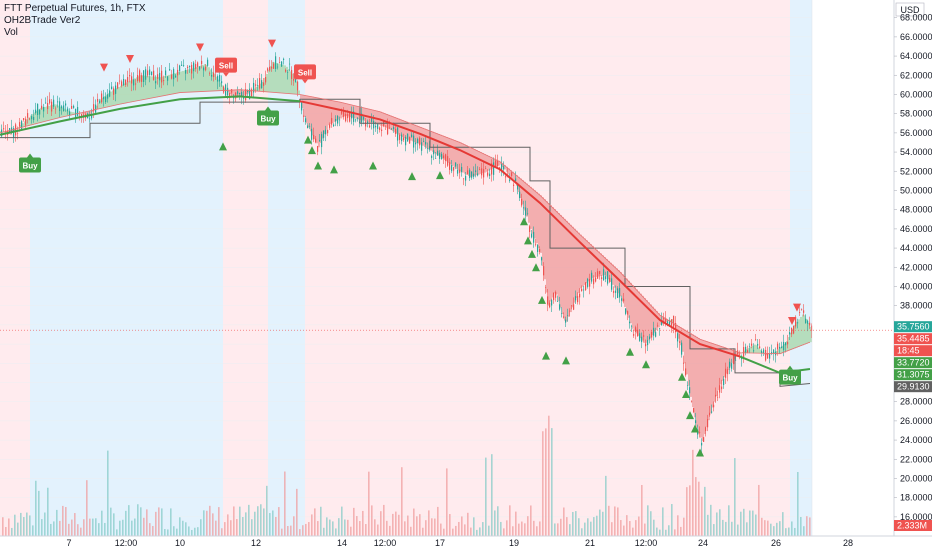 The width and height of the screenshot is (932, 555). What do you see at coordinates (305, 74) in the screenshot?
I see `signal-sell-3: Sell` at bounding box center [305, 74].